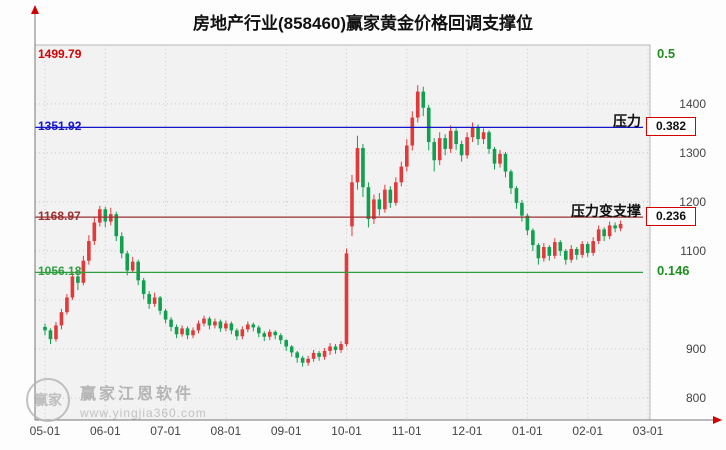 The height and width of the screenshot is (450, 726). Describe the element at coordinates (35, 9) in the screenshot. I see `y-axis-arrow-icon` at that location.